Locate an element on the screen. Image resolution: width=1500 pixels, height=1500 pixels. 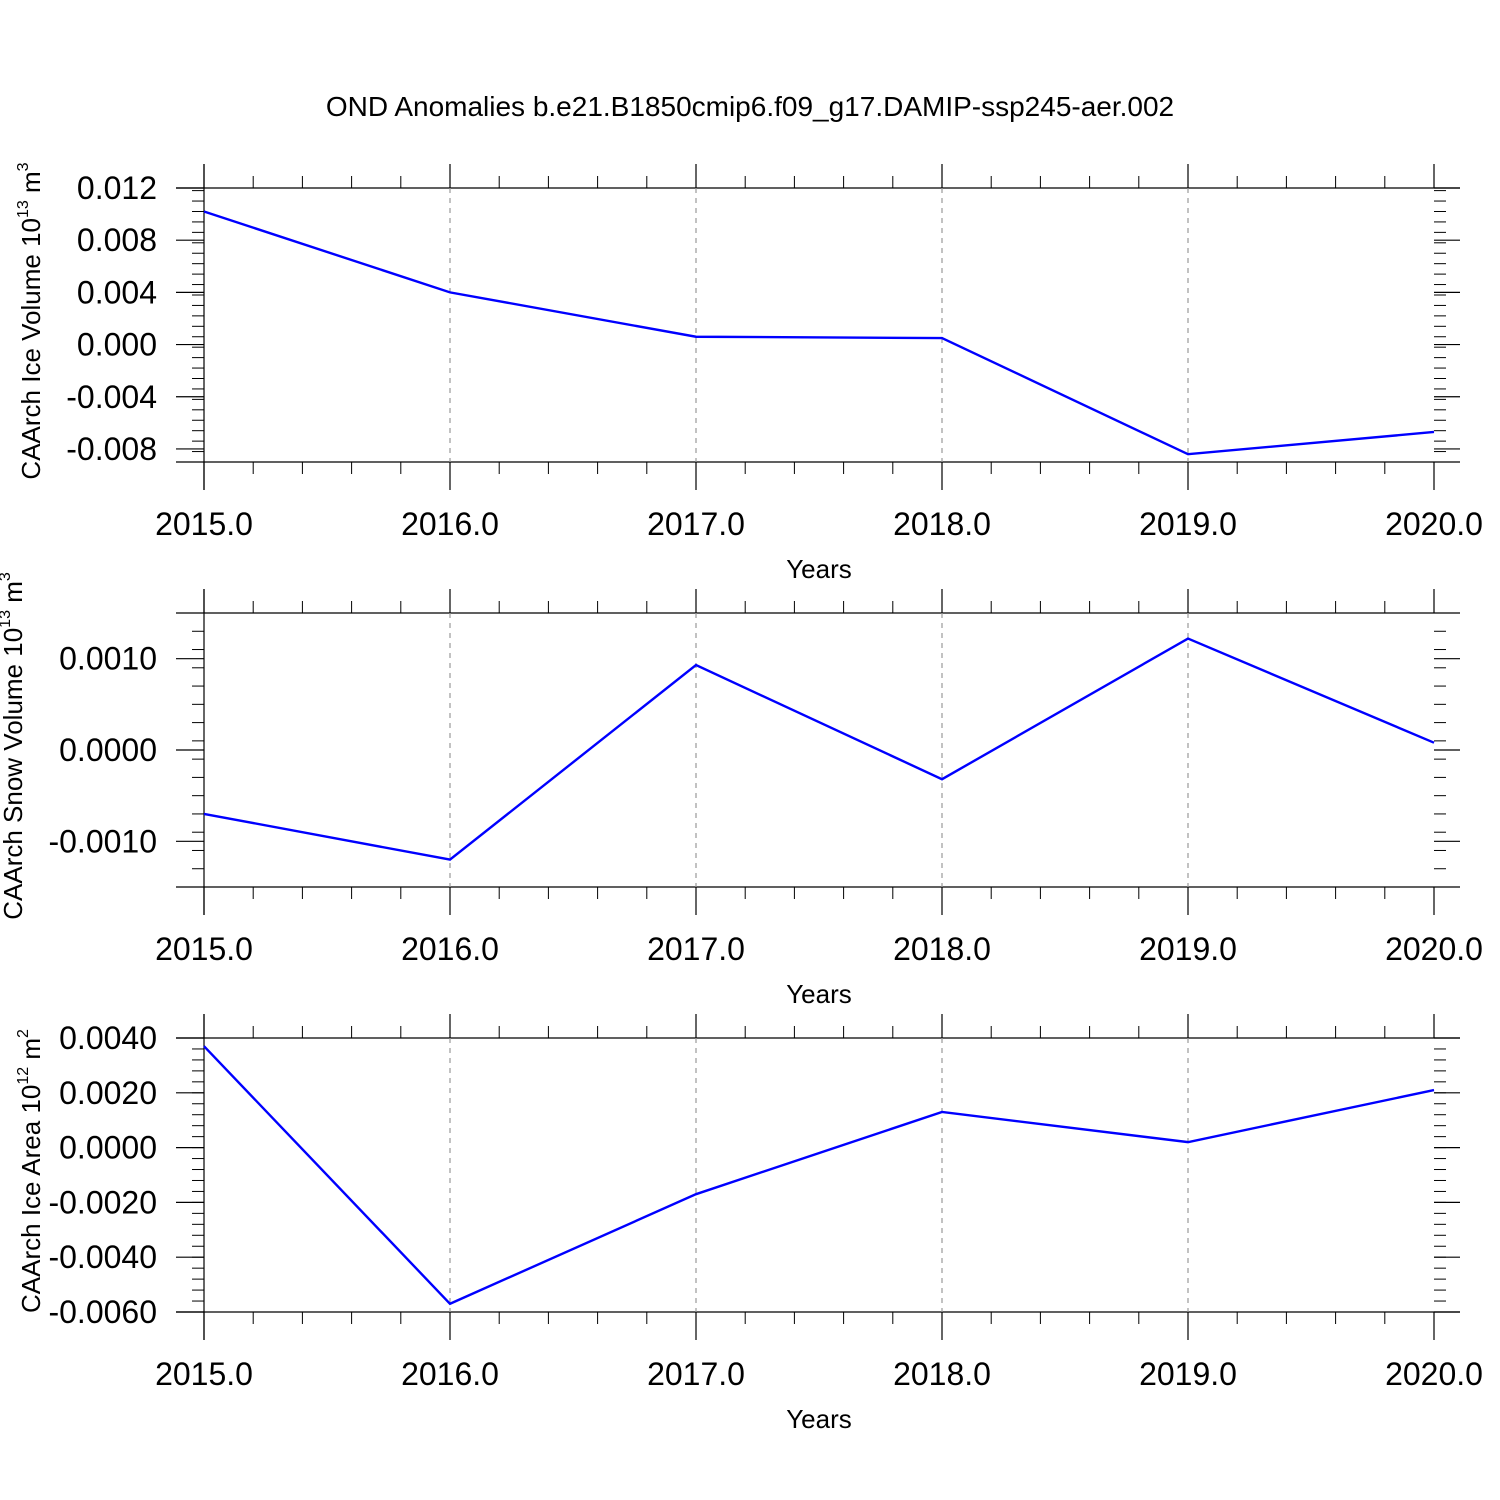
y-tick-label: 0.000 is located at coordinates (117, 345).